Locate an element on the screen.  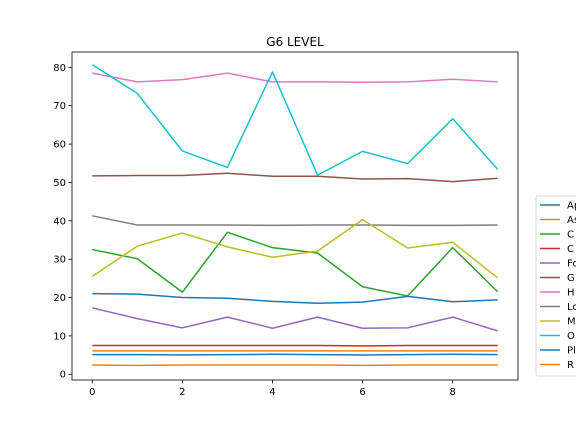
legend-label-1: As is located at coordinates (571, 220).